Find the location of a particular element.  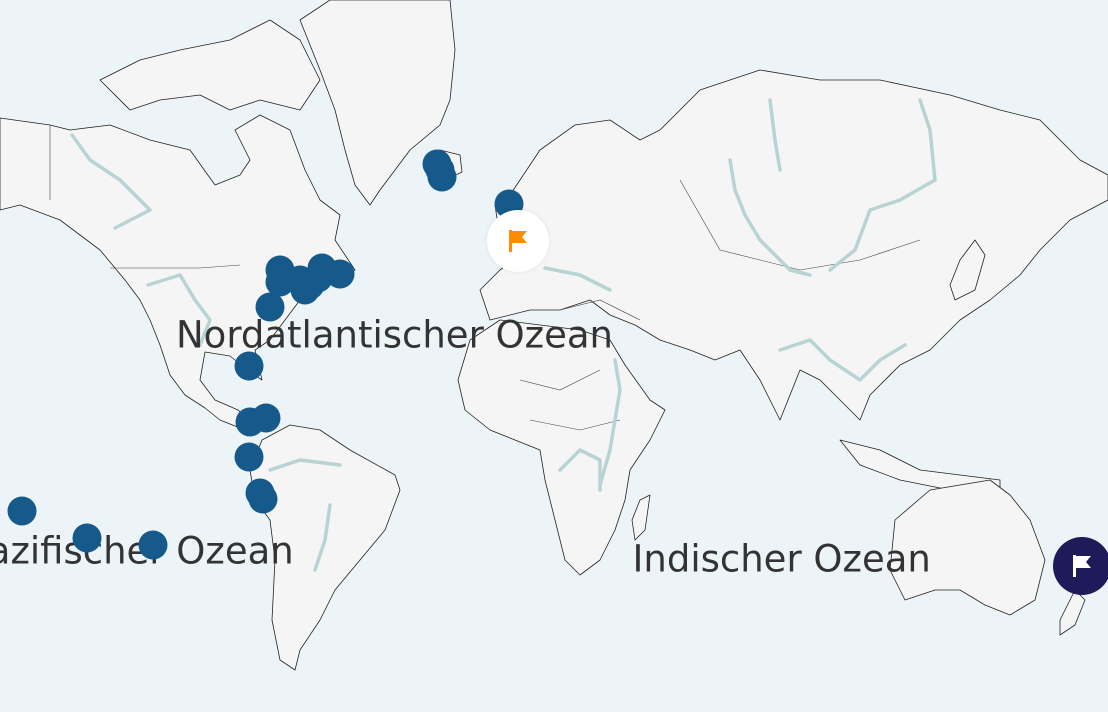

flag-marker is located at coordinates (1080, 565).